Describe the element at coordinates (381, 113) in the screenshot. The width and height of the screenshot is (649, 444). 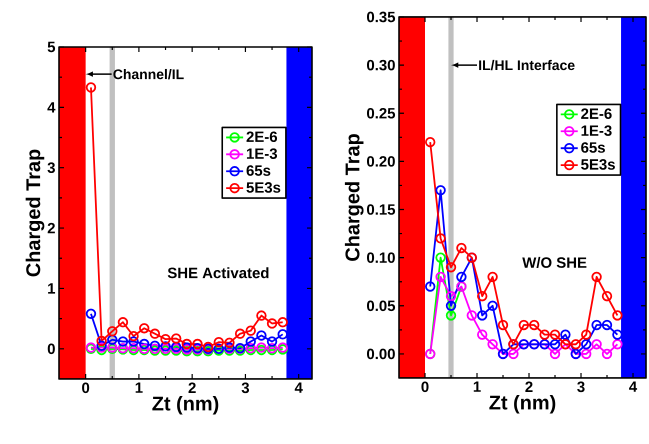
I see `y-tick-label: 0.25` at that location.